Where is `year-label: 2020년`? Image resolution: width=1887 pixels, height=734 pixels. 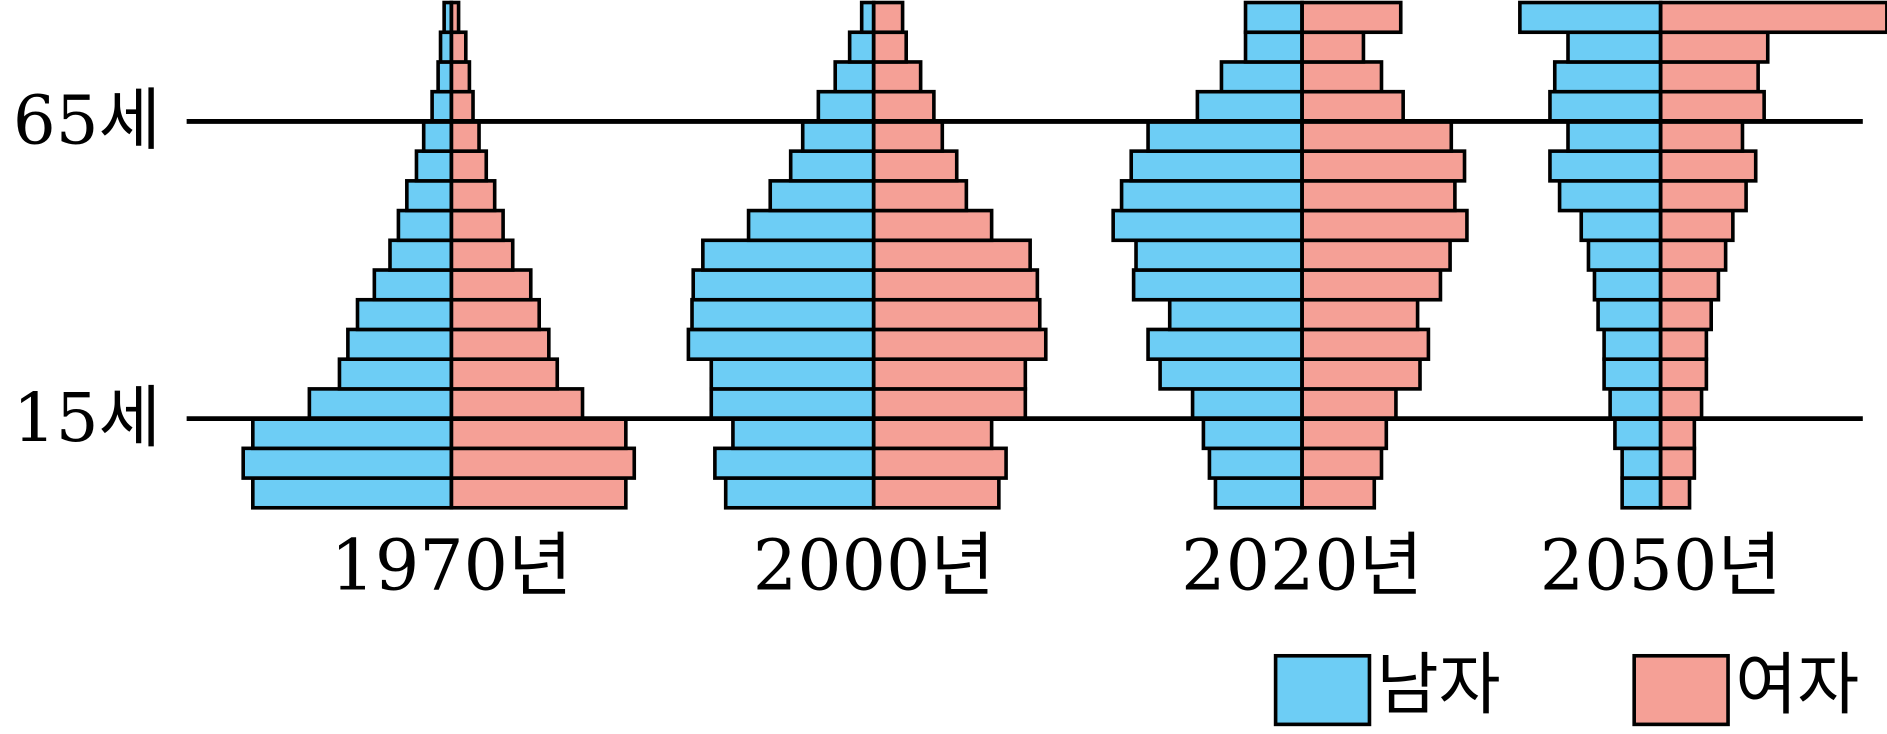 year-label: 2020년 is located at coordinates (1302, 566).